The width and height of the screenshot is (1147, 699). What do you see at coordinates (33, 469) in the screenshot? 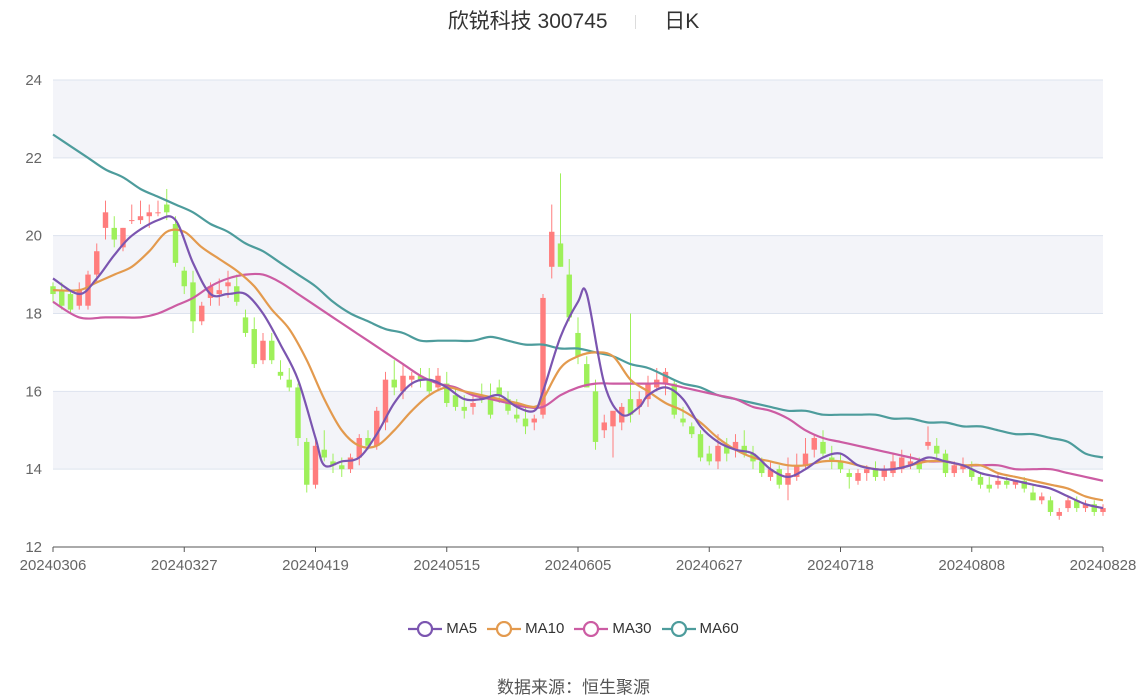
I see `y-tick-label: 14` at bounding box center [33, 469].